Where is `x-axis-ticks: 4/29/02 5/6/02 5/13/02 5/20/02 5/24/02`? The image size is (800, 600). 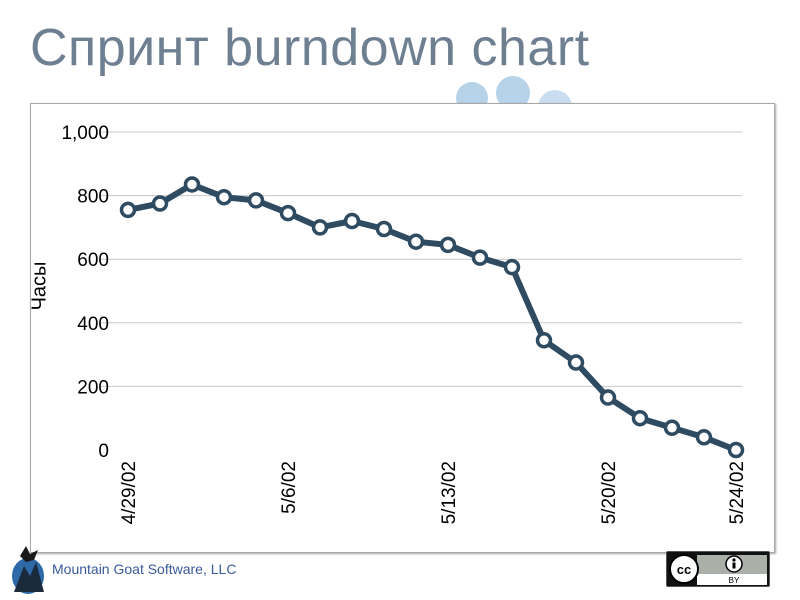 x-axis-ticks: 4/29/02 5/6/02 5/13/02 5/20/02 5/24/02 is located at coordinates (433, 492).